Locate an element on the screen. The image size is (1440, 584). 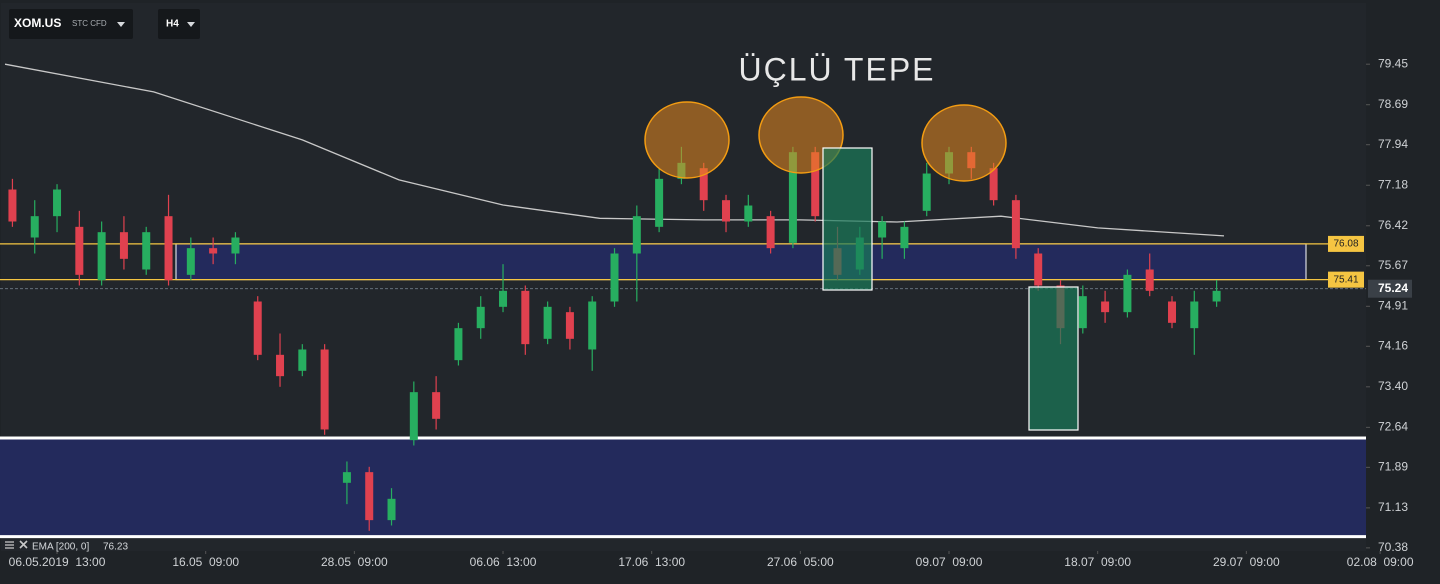
level-label: 75.41 is located at coordinates (1345, 279).